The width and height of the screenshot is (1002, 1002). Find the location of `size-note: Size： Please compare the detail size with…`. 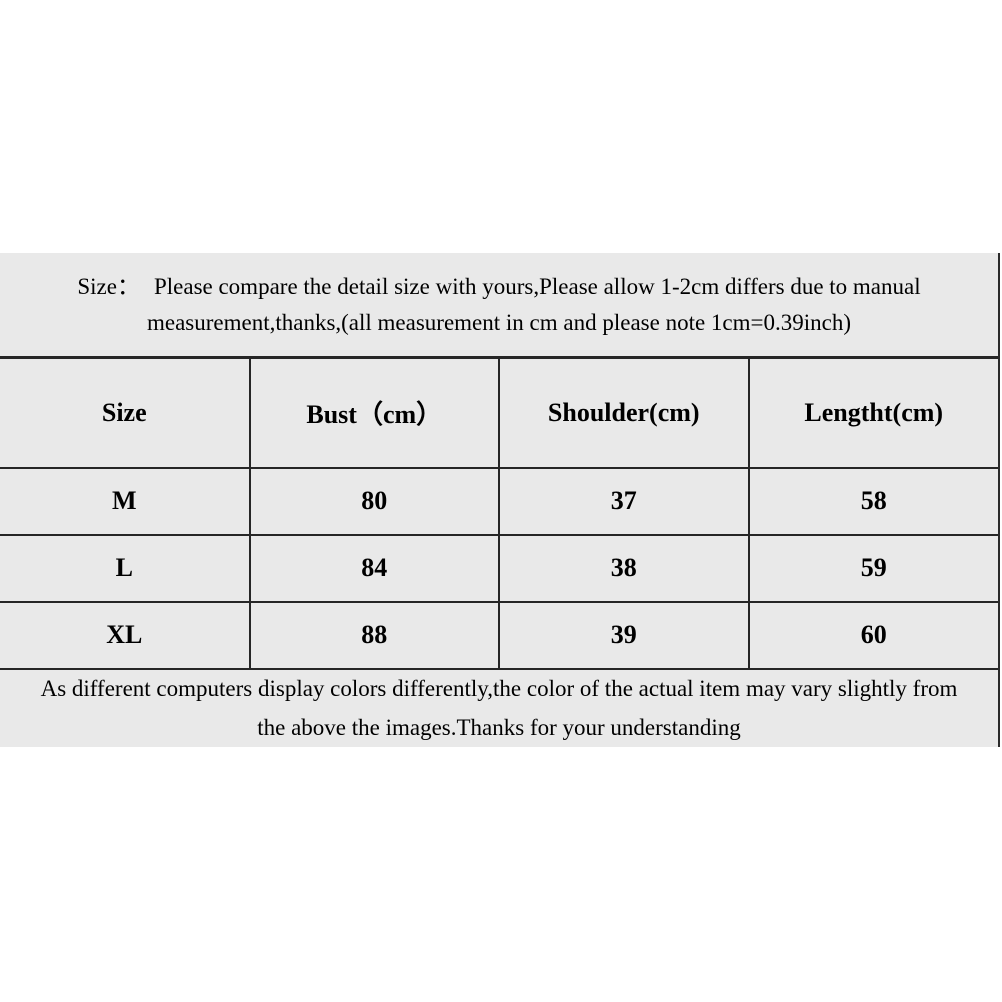

size-note: Size： Please compare the detail size with… is located at coordinates (499, 304).